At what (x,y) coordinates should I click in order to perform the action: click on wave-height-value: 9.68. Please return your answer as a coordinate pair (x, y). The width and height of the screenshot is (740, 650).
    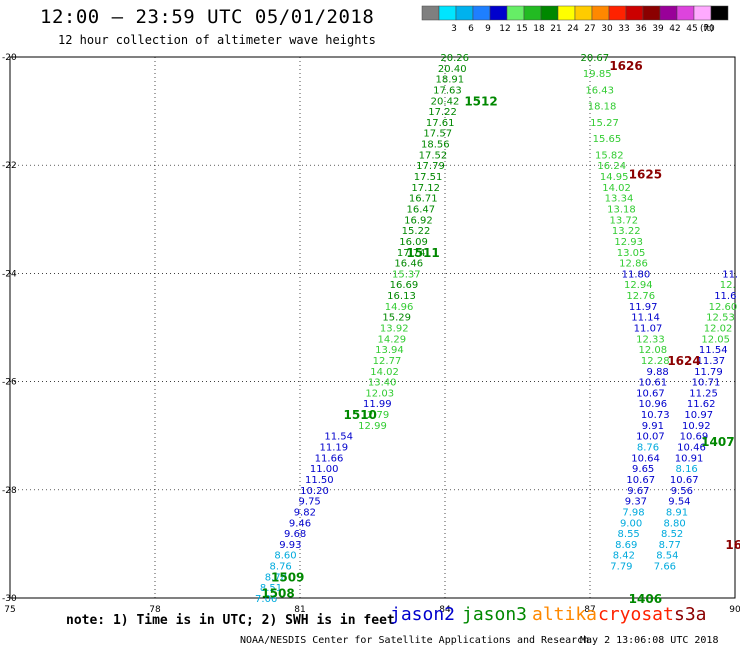
    Looking at the image, I should click on (295, 534).